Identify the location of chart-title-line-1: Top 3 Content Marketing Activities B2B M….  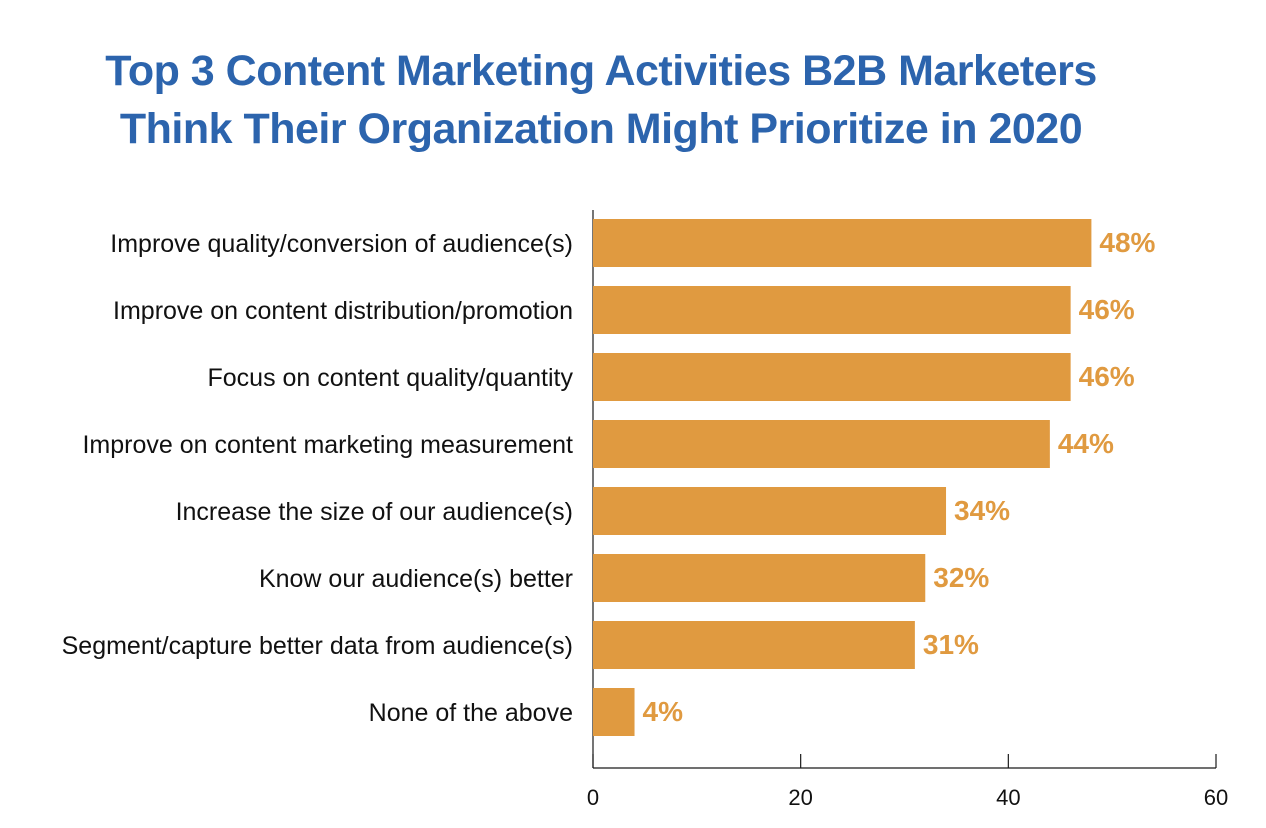
(601, 71).